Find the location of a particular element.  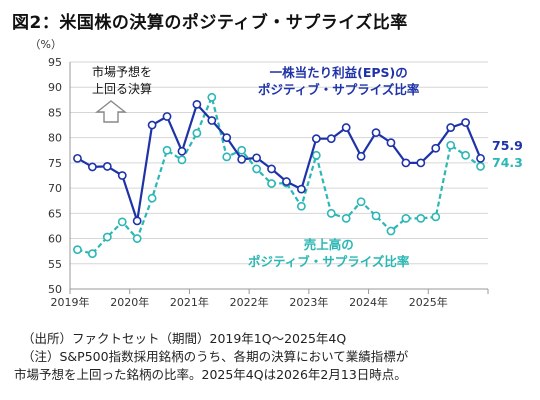

label-eps-series: 一株当たり利益(EPS)の ポジティブ・サプライズ比率 is located at coordinates (338, 81).